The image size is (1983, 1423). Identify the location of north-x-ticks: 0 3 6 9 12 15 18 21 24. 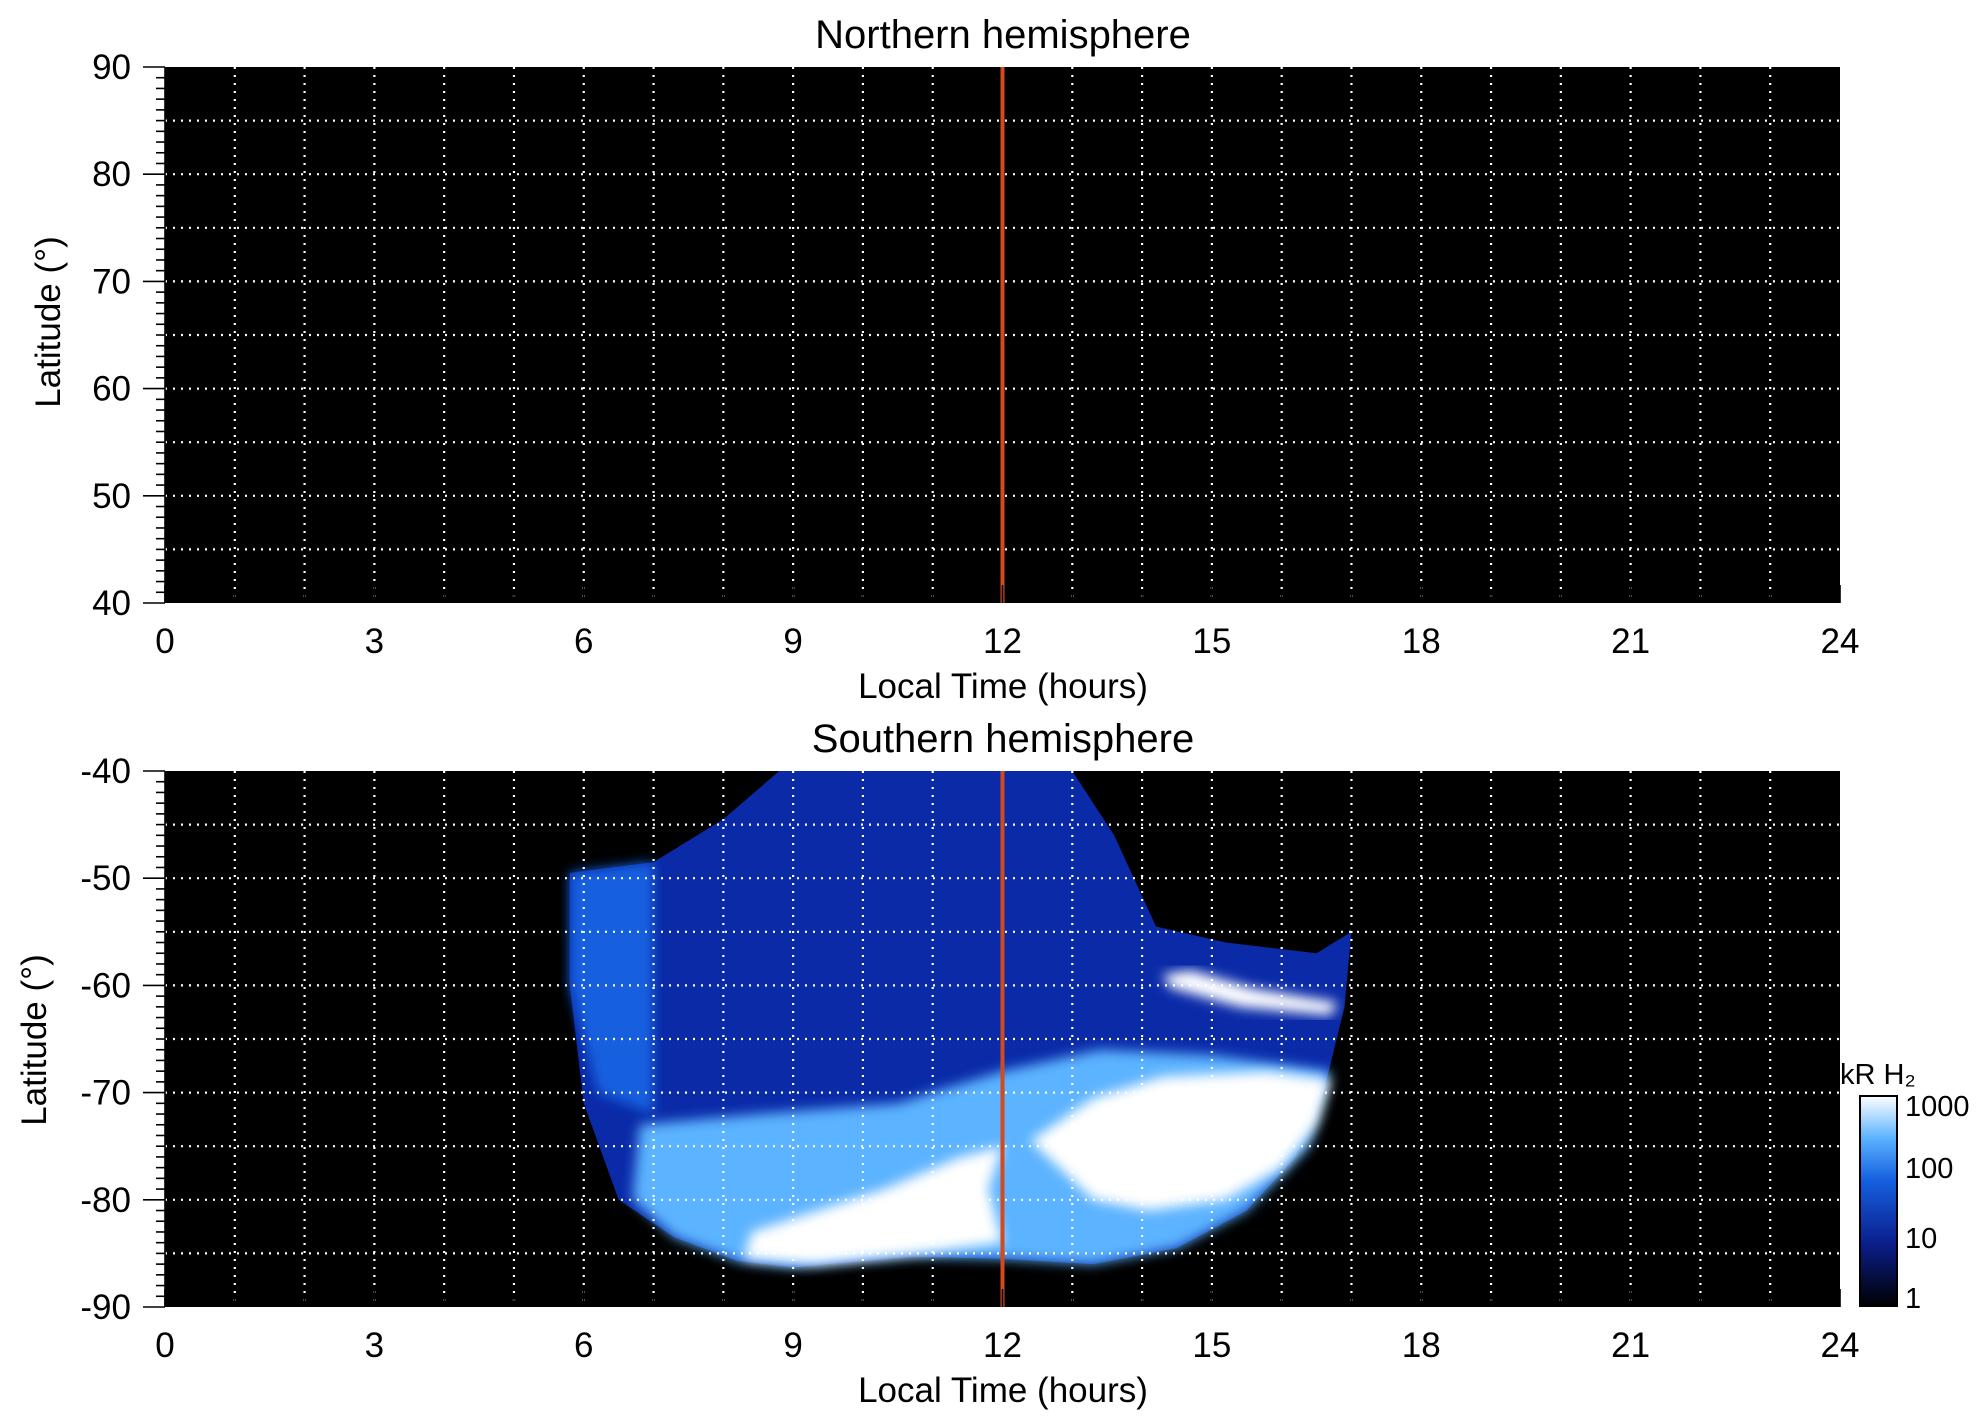
(1007, 623).